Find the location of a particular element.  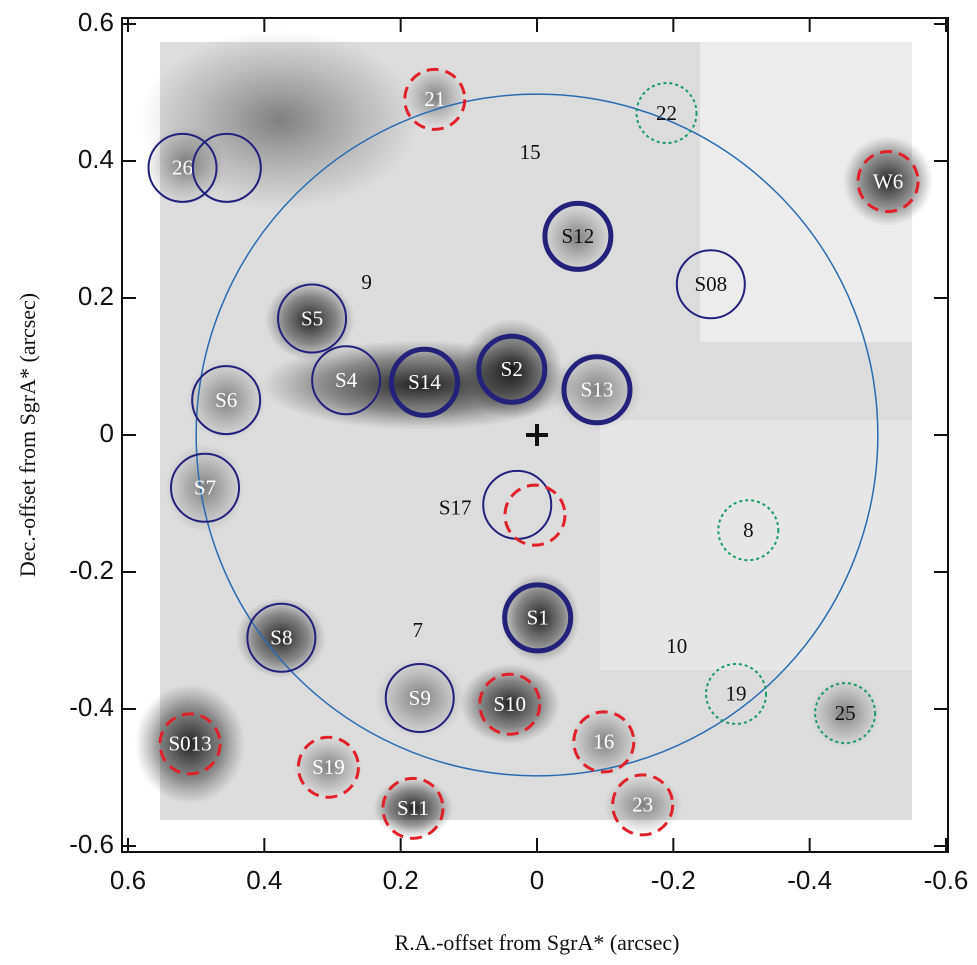

x-tick-label: 0.6 is located at coordinates (128, 880).